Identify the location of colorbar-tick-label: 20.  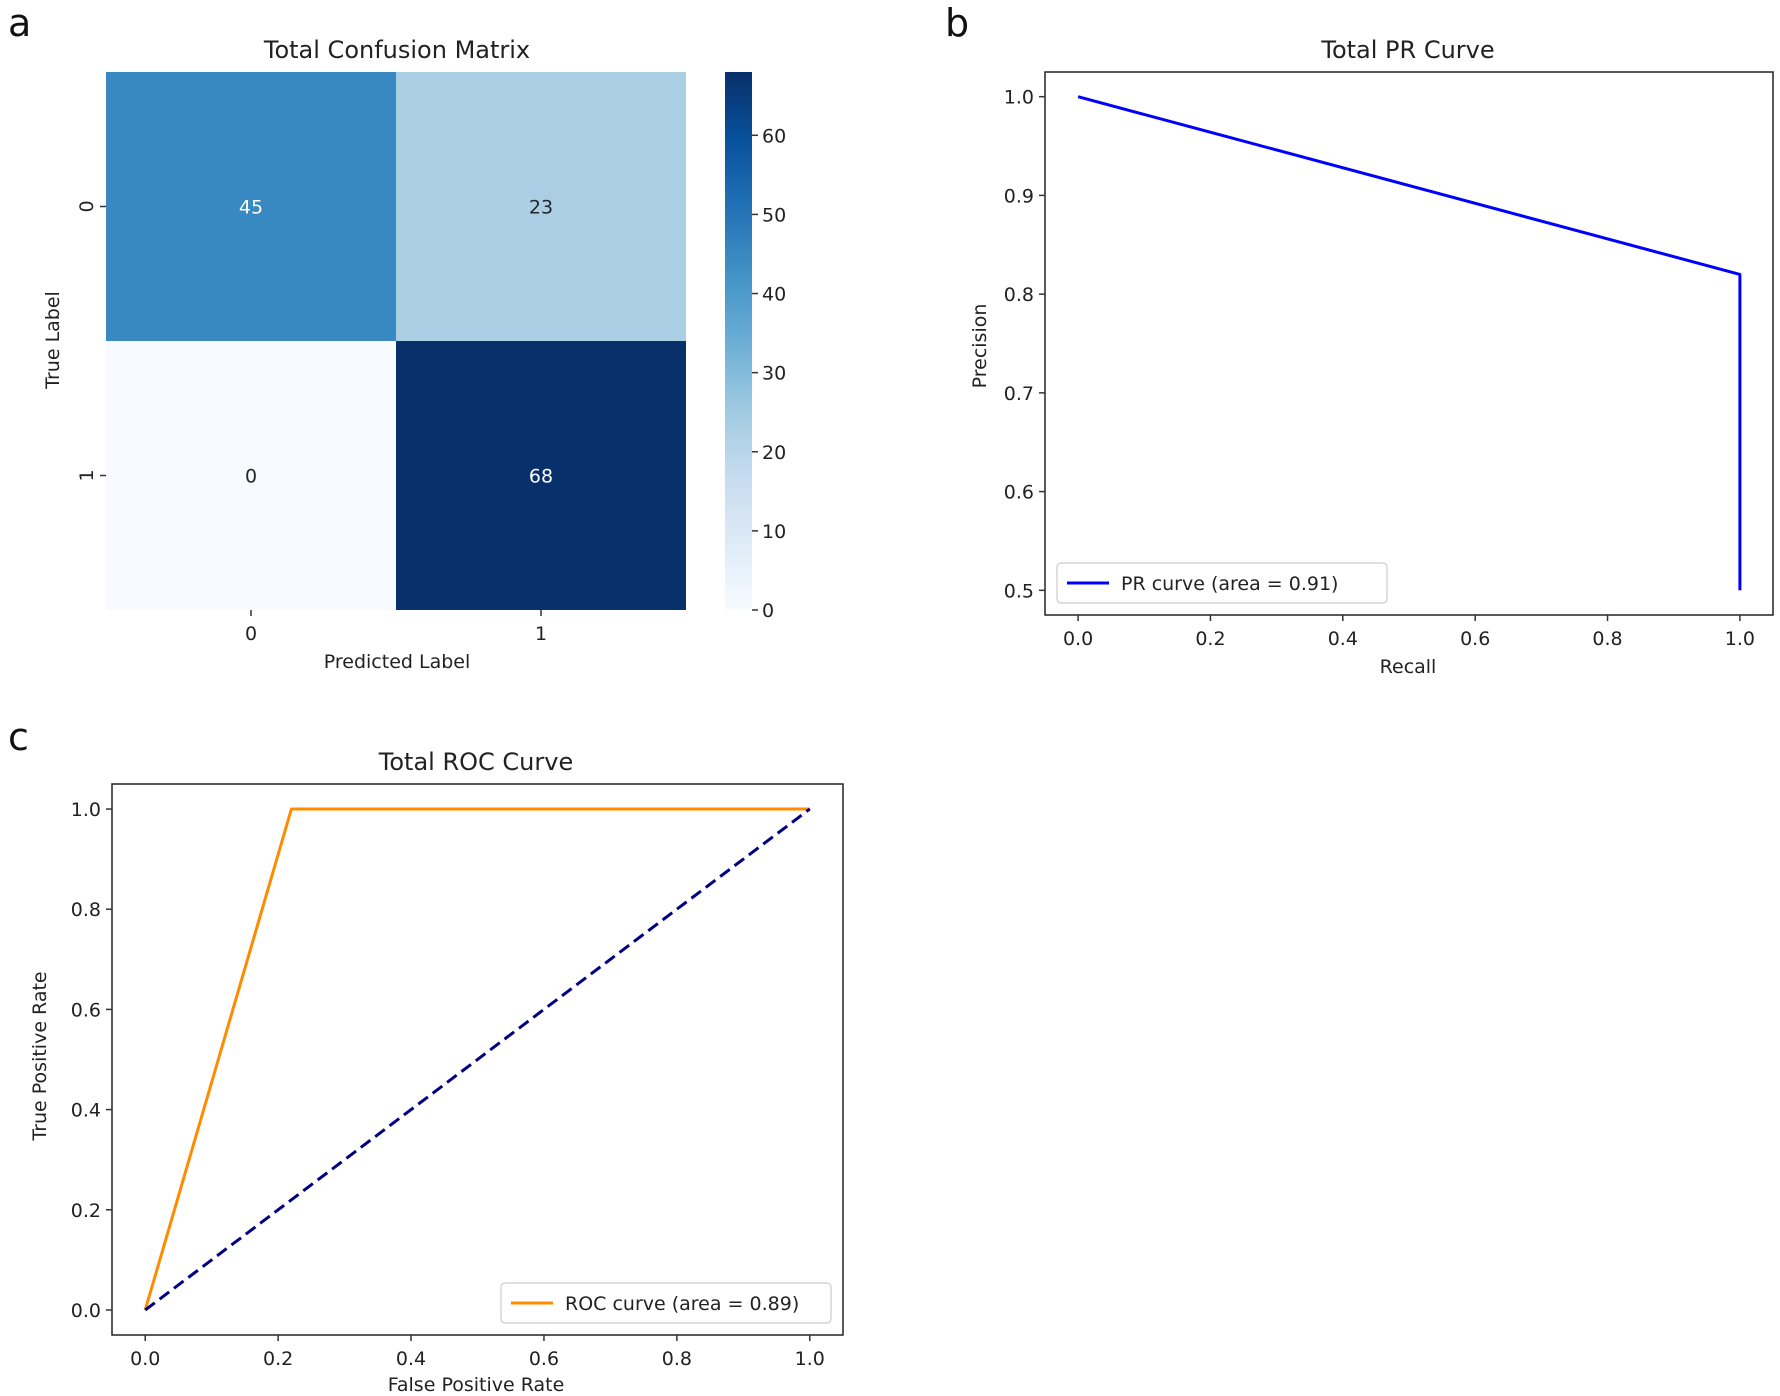
(774, 453).